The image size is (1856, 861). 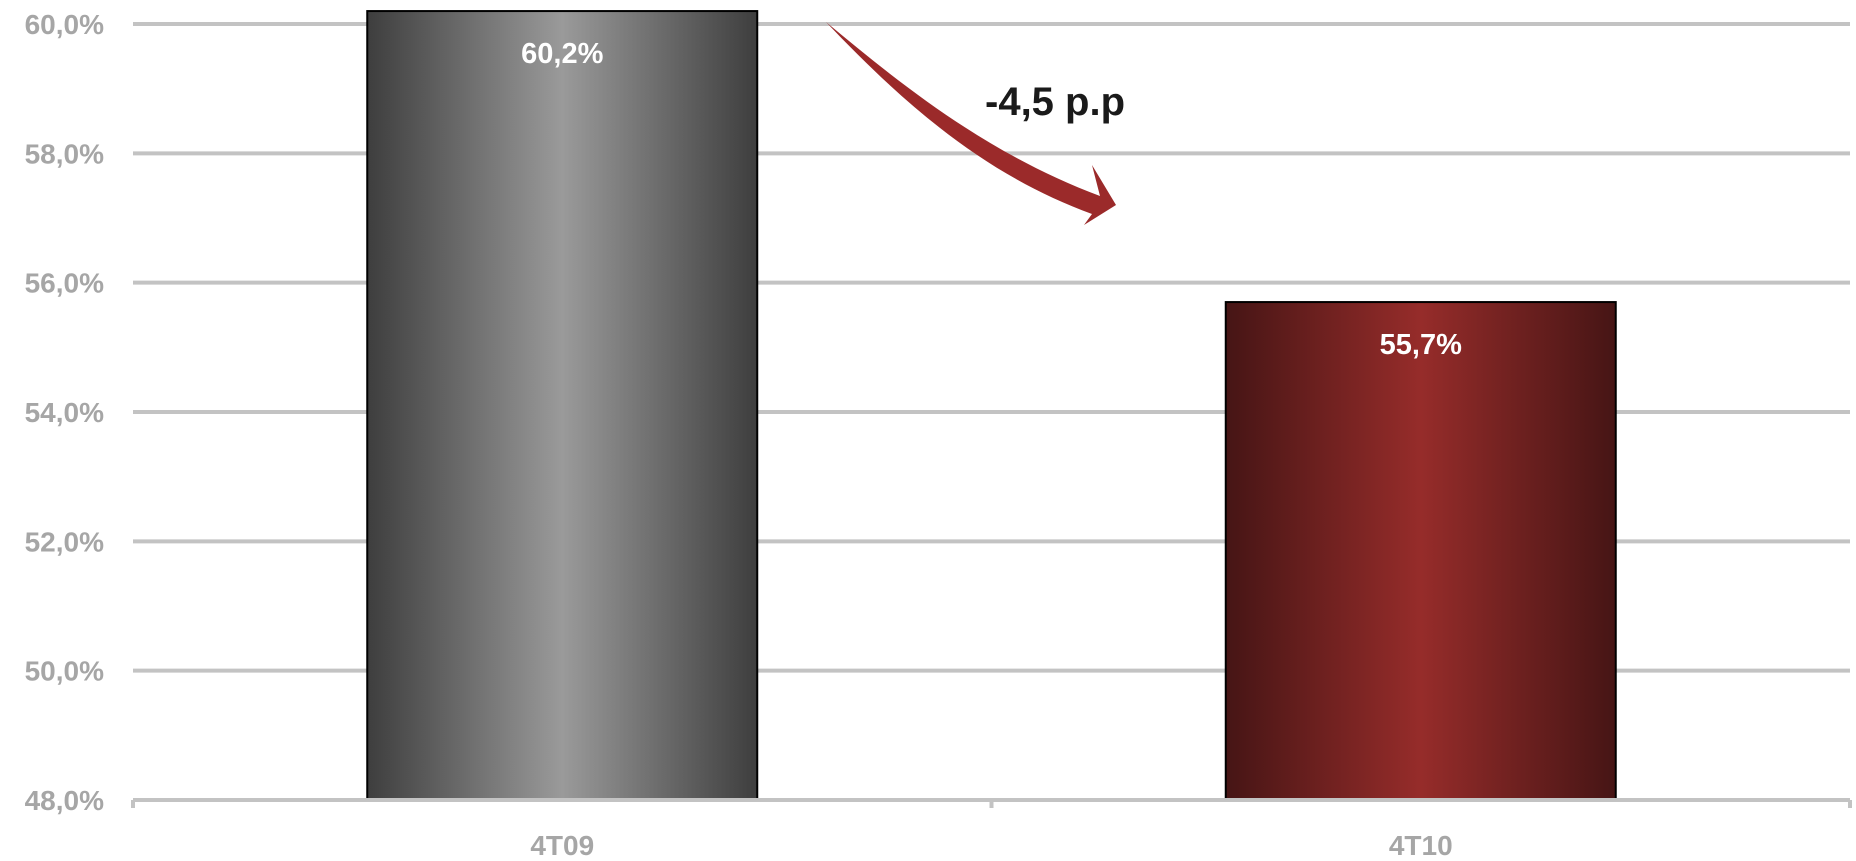 What do you see at coordinates (1421, 845) in the screenshot?
I see `x-category-label: 4T10` at bounding box center [1421, 845].